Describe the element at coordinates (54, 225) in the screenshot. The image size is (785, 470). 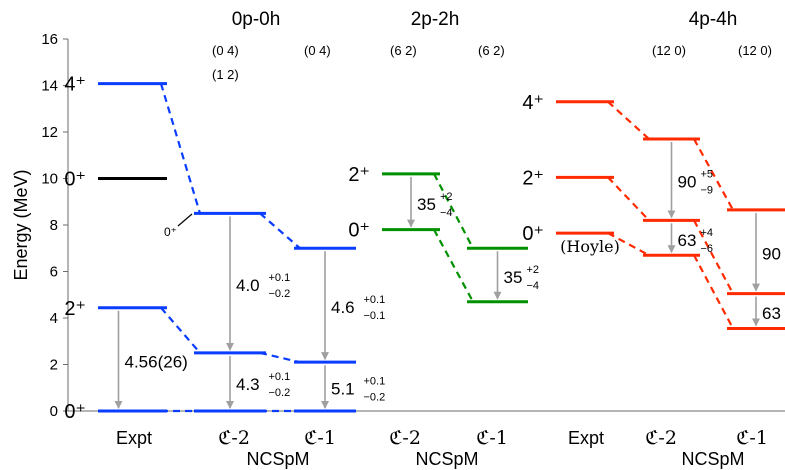
I see `y-tick-label: 8` at that location.